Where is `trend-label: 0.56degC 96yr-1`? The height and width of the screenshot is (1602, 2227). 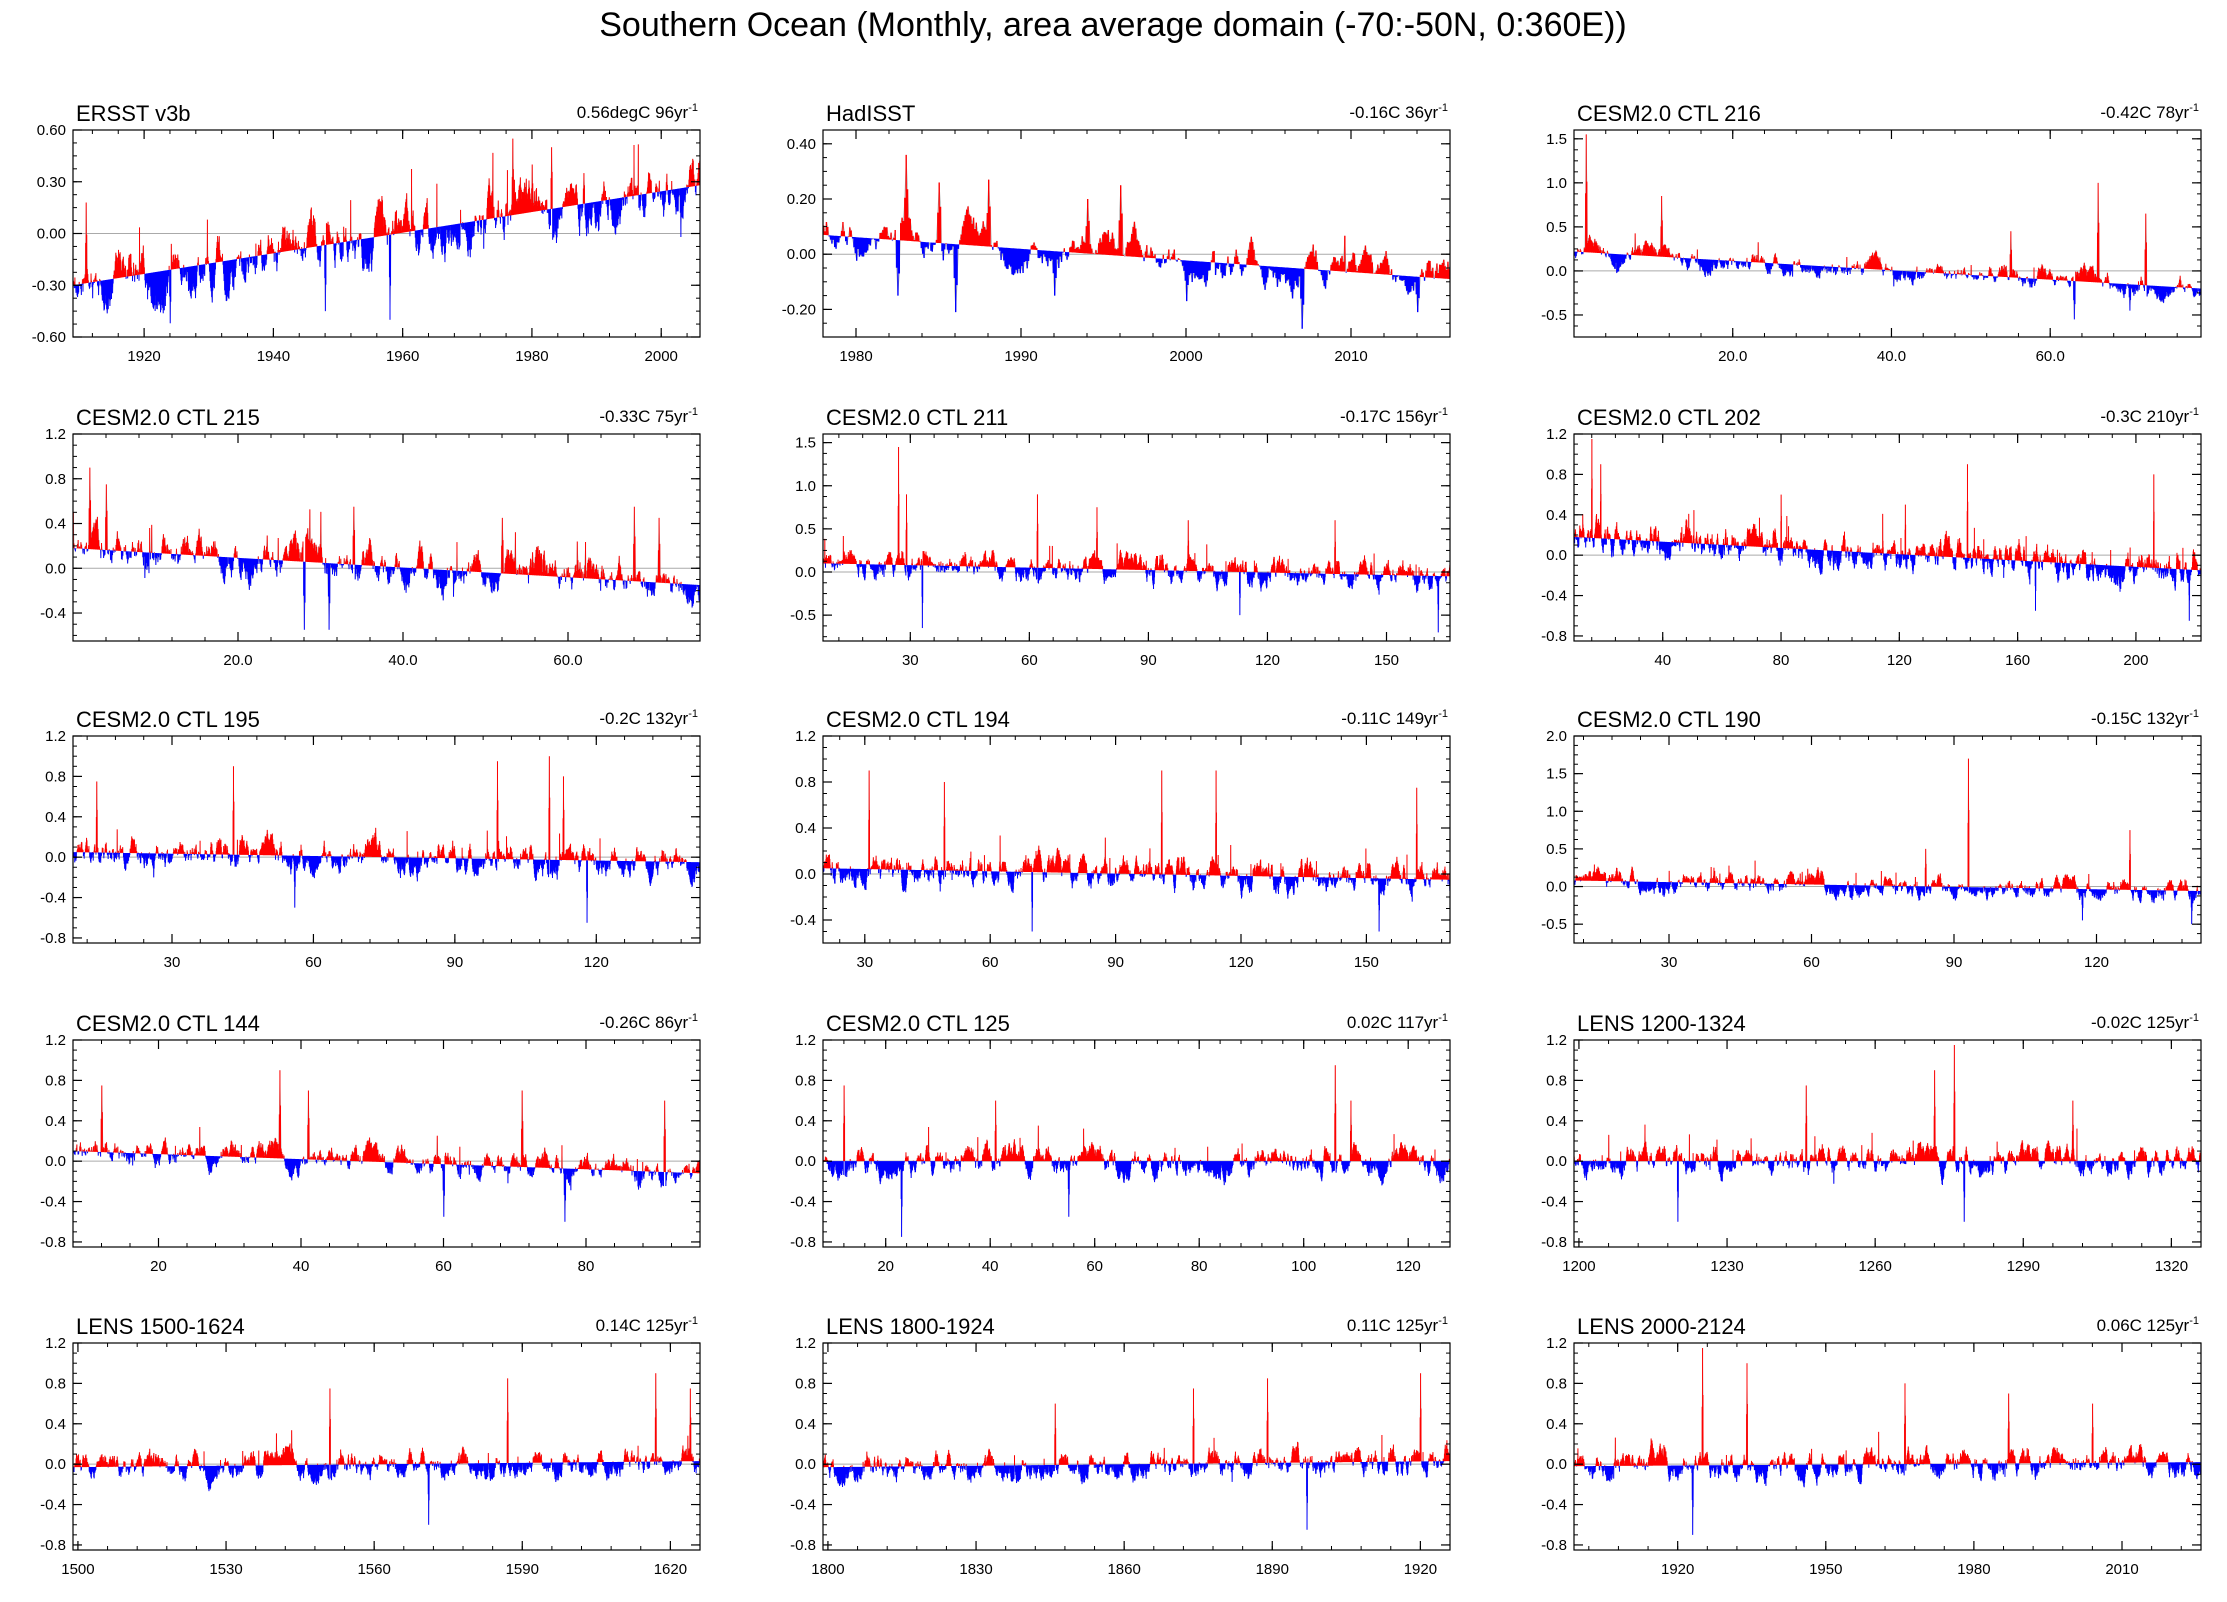 trend-label: 0.56degC 96yr-1 is located at coordinates (637, 112).